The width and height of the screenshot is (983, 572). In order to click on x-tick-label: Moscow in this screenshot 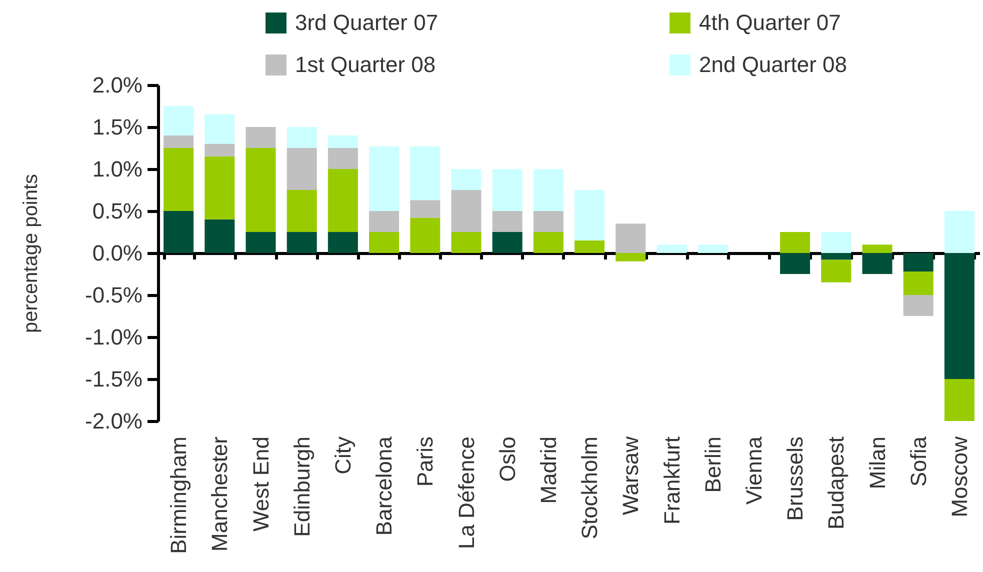, I will do `click(959, 477)`.